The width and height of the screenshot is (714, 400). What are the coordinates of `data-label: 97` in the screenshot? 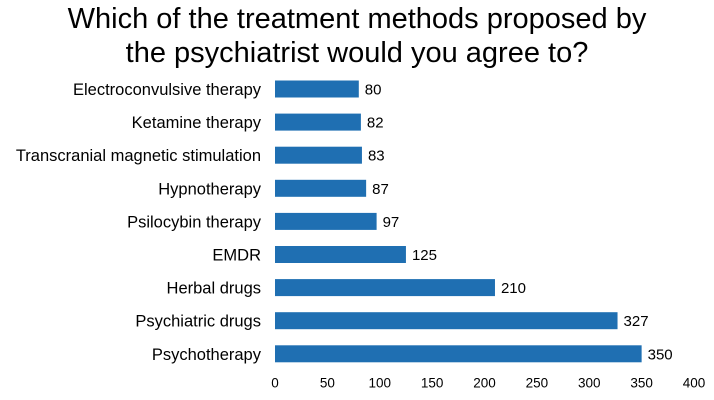 It's located at (391, 222).